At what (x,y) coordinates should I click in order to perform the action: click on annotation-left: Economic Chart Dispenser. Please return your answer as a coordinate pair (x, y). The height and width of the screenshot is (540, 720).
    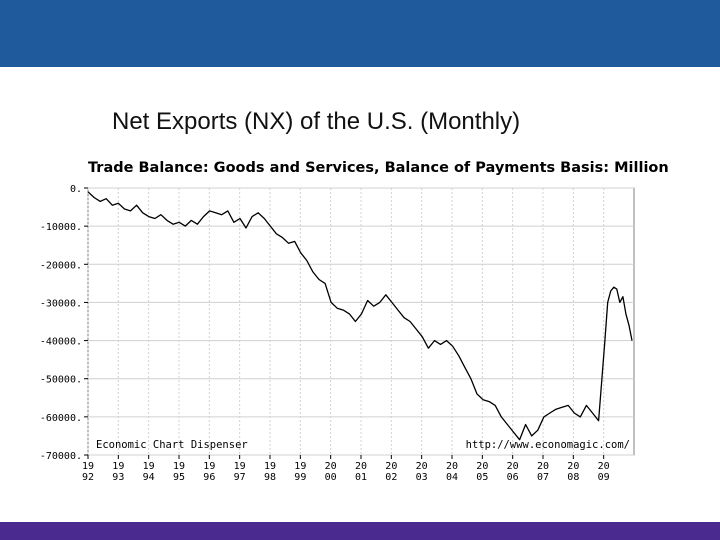
    Looking at the image, I should click on (172, 445).